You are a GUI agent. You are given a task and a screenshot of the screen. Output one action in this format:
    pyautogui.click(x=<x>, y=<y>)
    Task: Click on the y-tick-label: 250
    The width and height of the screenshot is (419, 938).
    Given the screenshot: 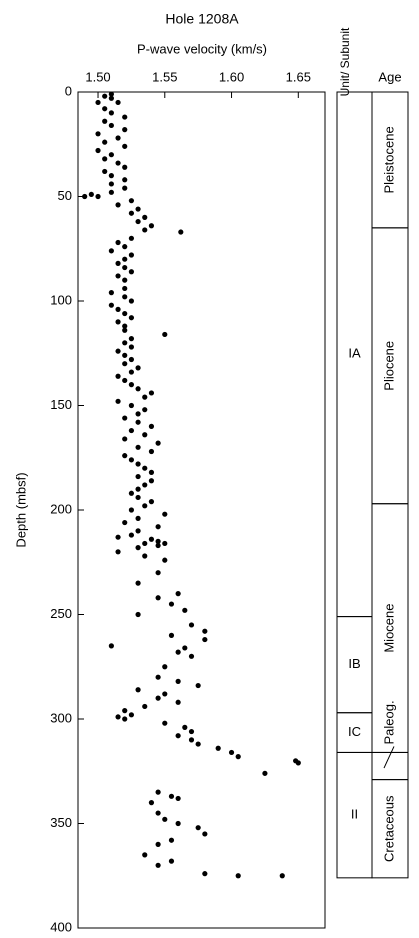 What is the action you would take?
    pyautogui.click(x=61, y=613)
    